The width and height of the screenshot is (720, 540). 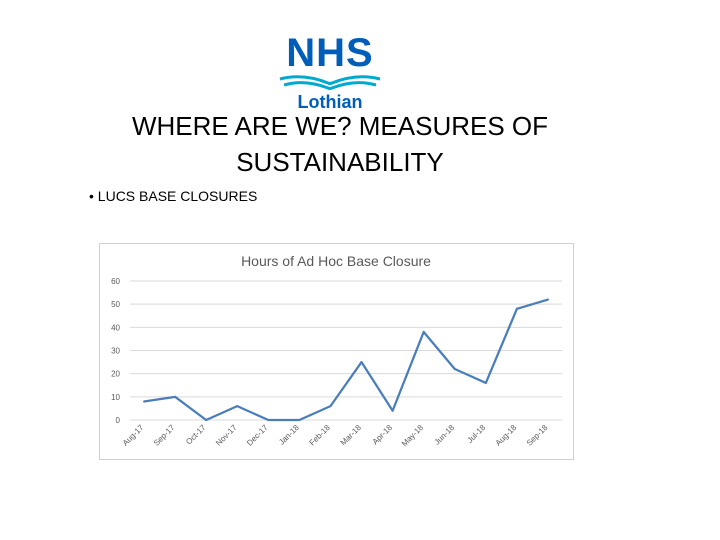 I want to click on y-tick-label: 30, so click(x=115, y=351).